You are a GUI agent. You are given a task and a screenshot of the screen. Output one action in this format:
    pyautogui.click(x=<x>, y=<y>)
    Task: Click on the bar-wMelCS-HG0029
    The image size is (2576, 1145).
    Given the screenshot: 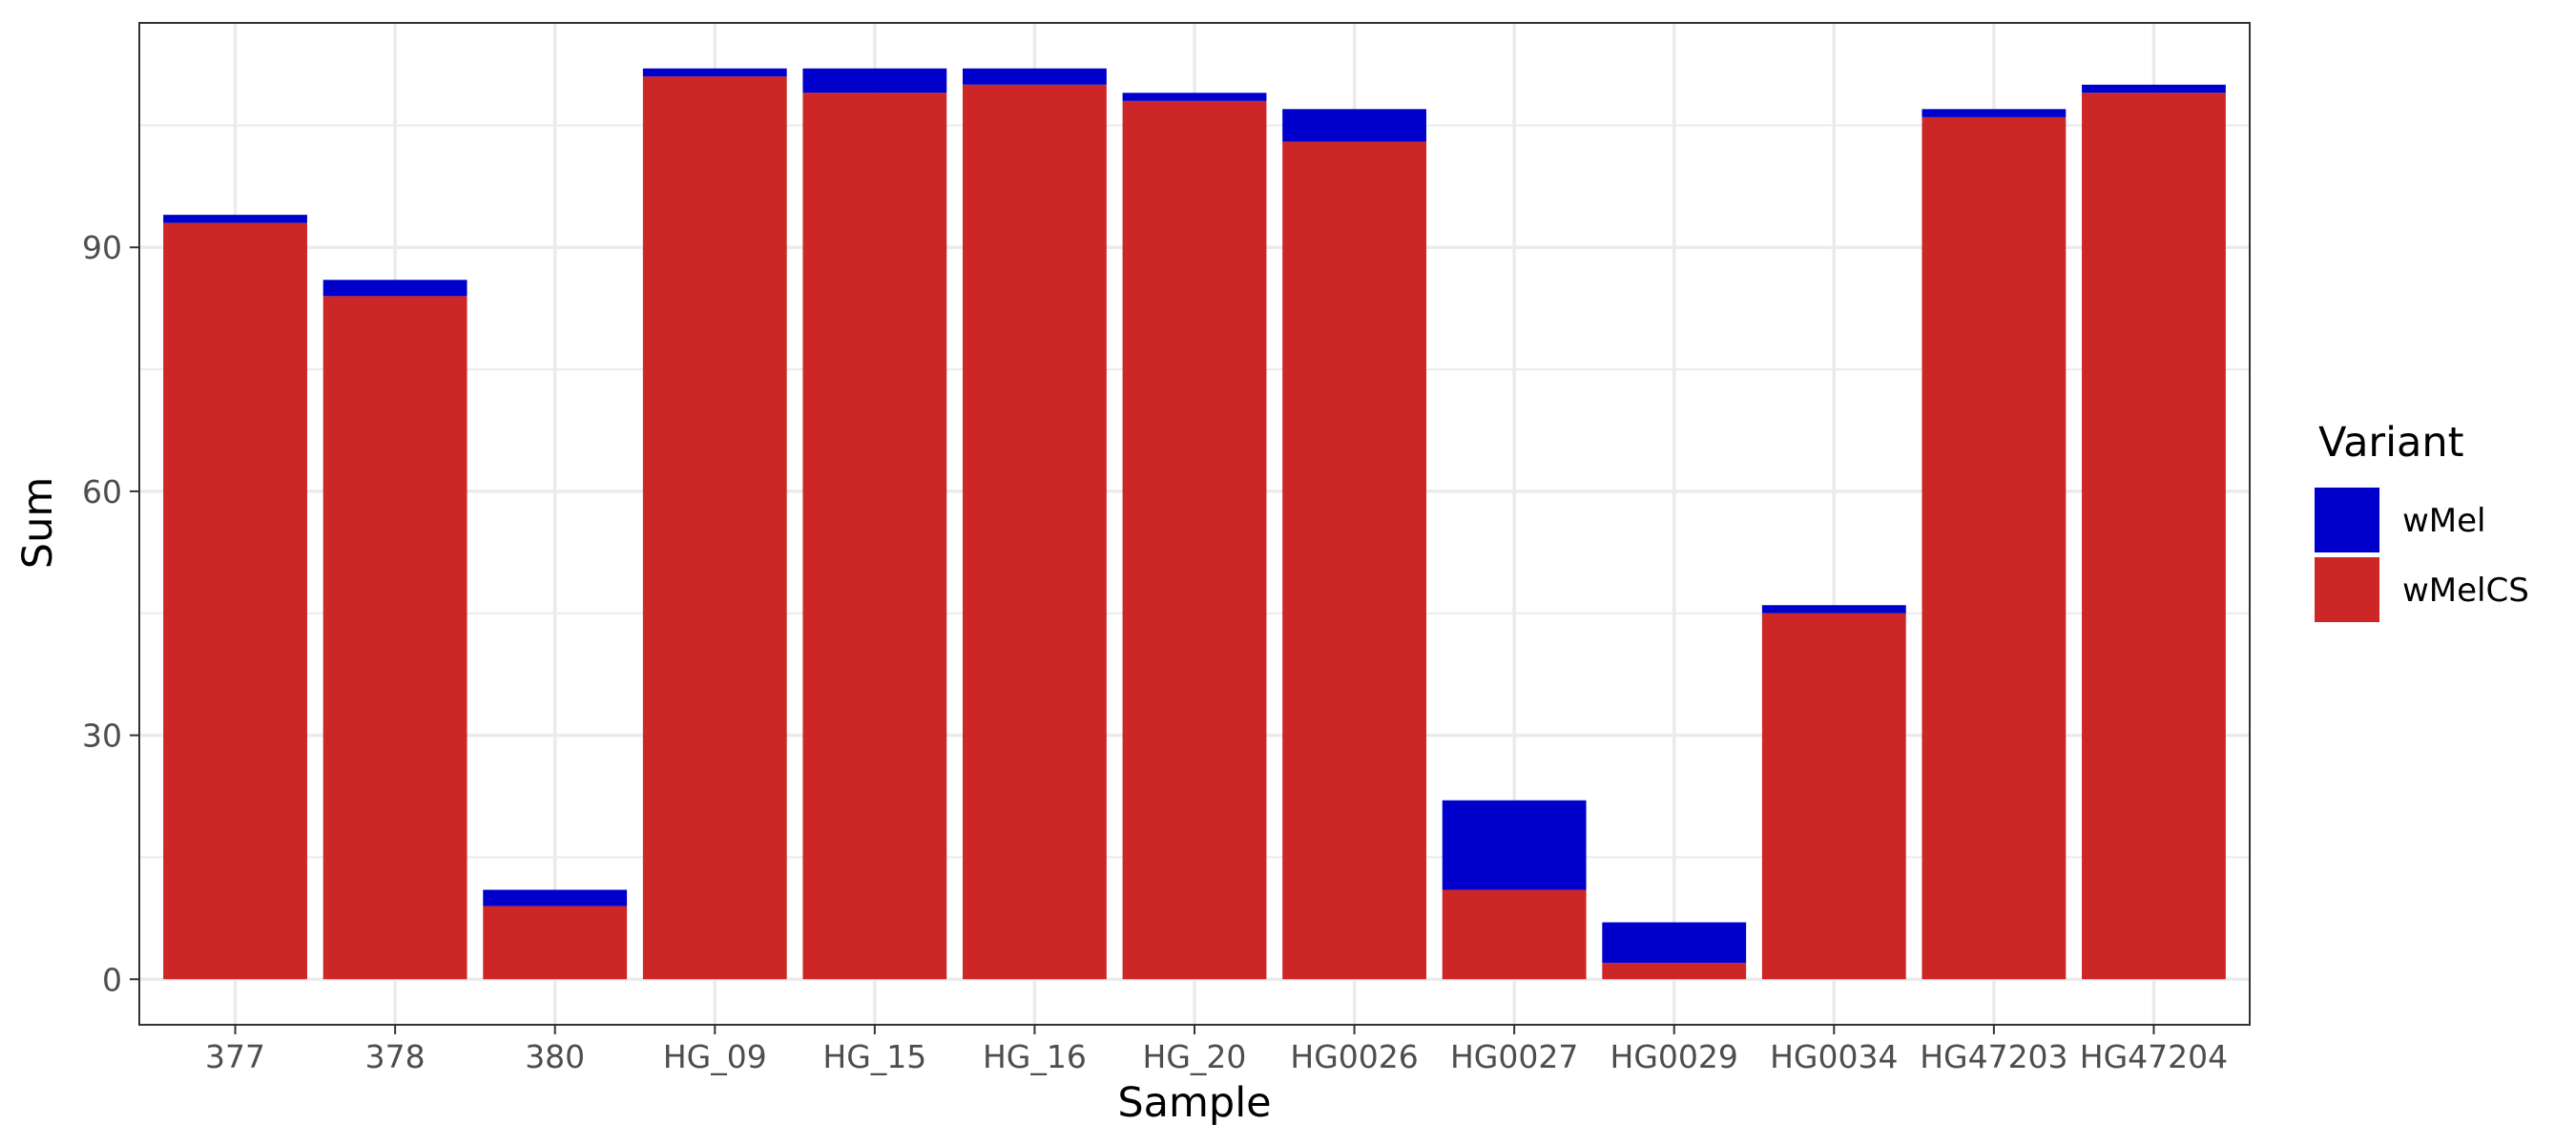 What is the action you would take?
    pyautogui.click(x=1674, y=972)
    